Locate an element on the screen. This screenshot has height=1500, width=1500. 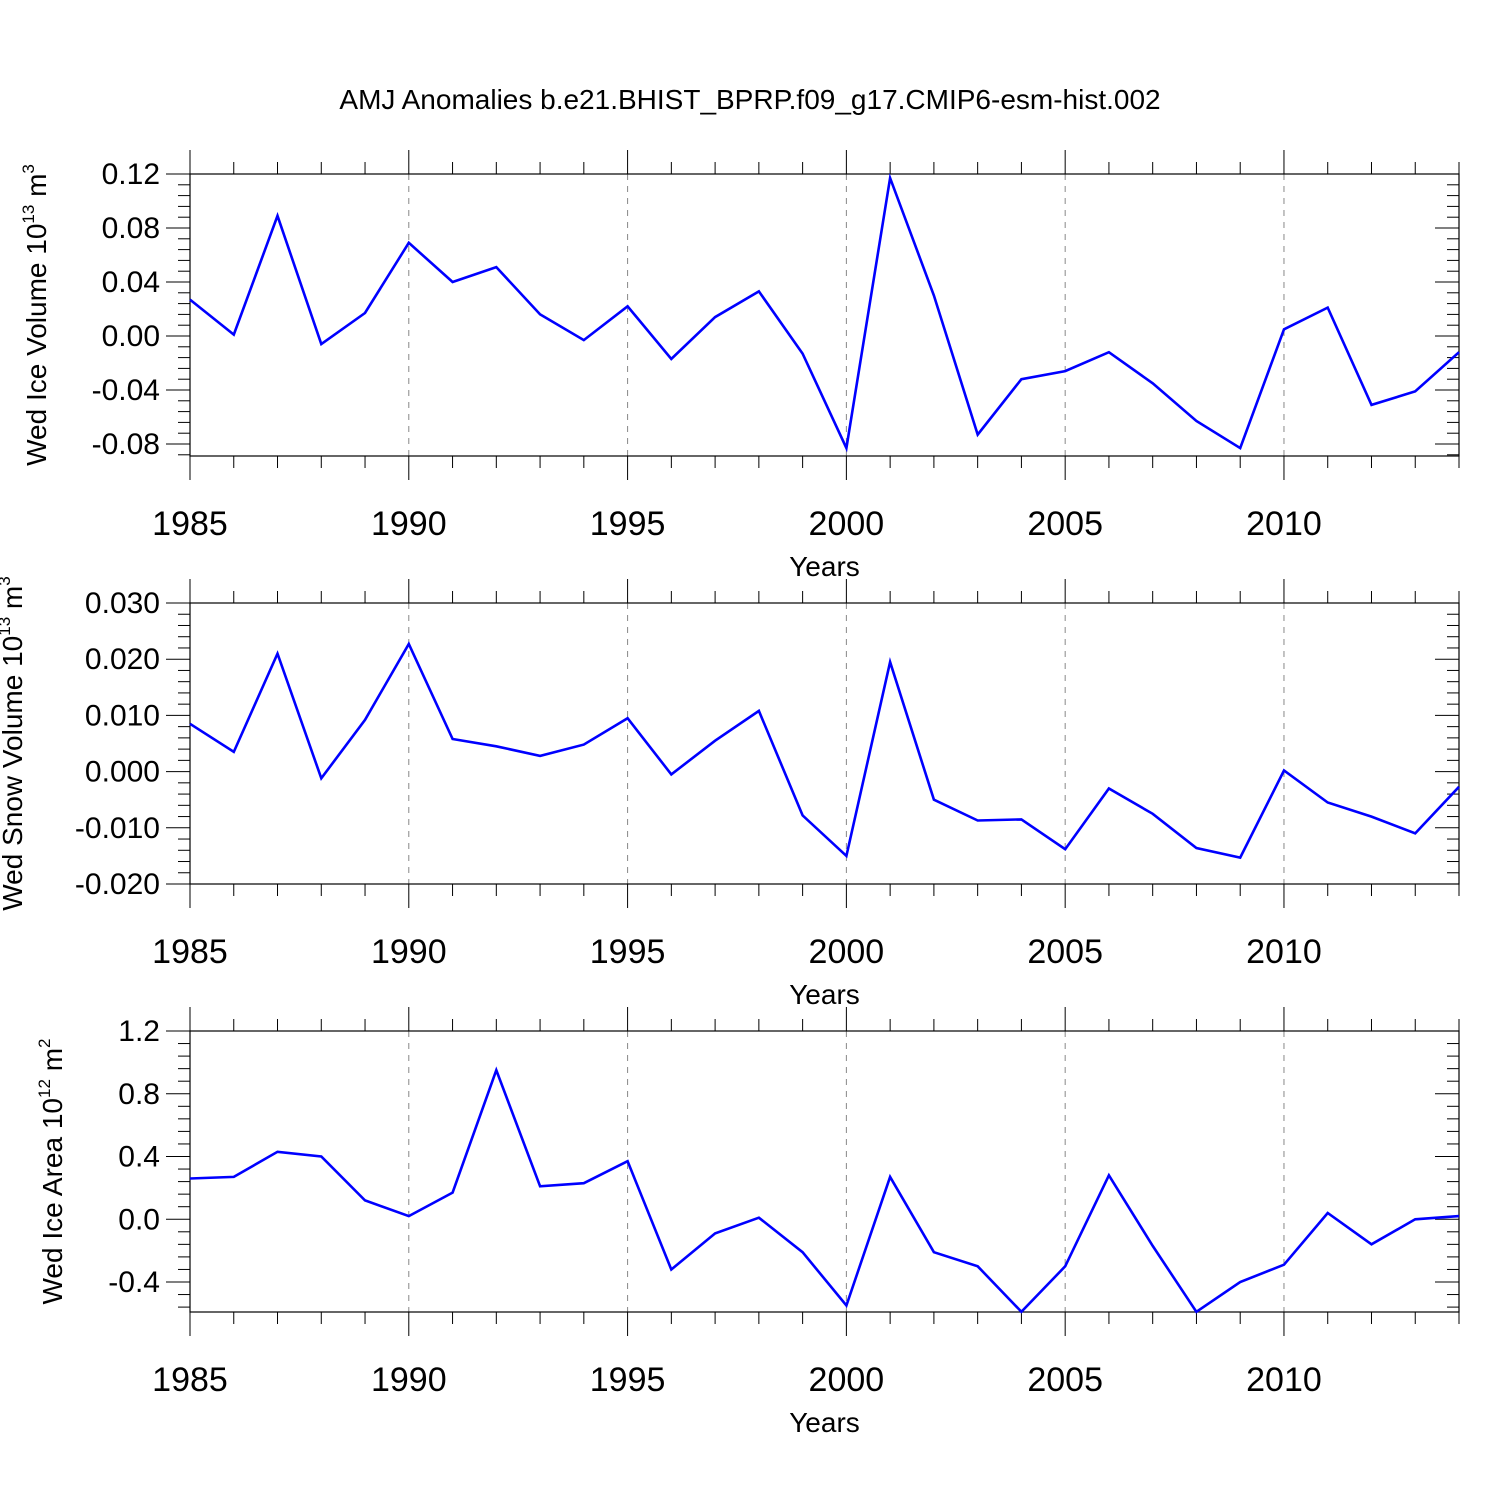
y-tick-label: -0.010 is located at coordinates (117, 828).